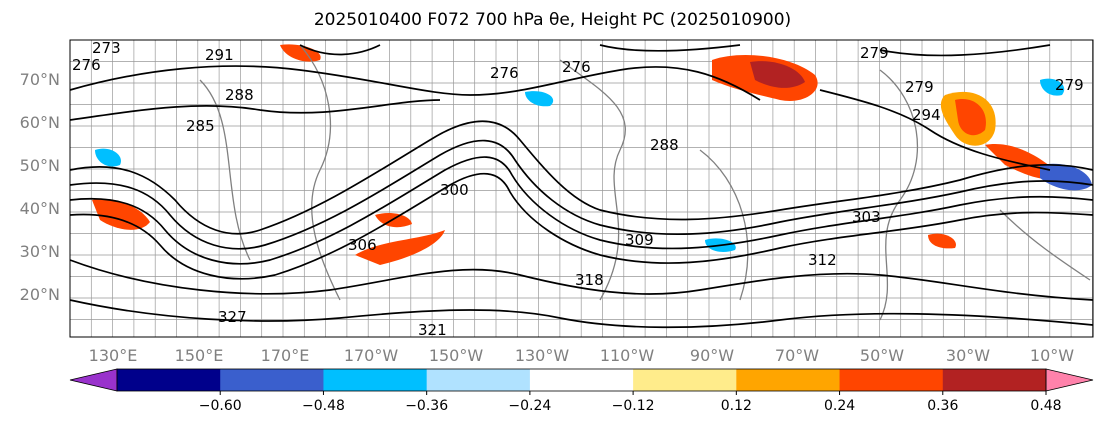  I want to click on lat-label: 20°N, so click(40, 294).